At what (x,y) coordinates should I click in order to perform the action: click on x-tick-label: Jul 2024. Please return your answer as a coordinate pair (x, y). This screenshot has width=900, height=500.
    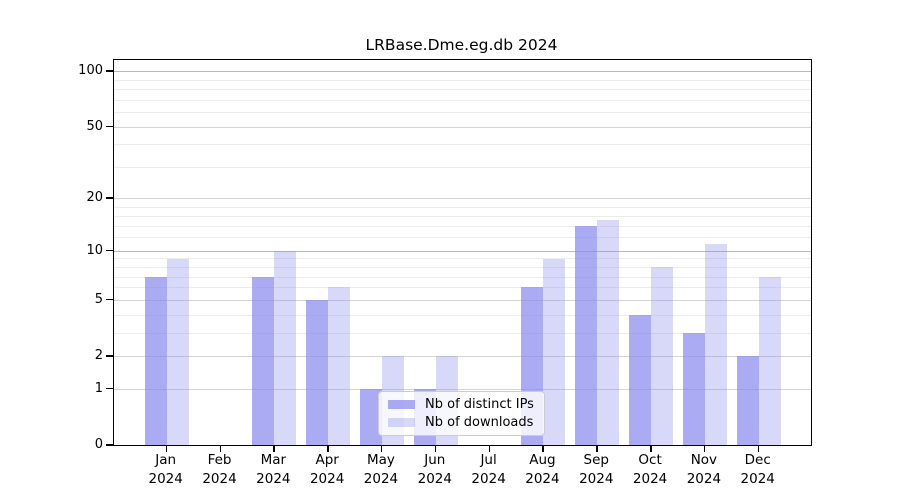
    Looking at the image, I should click on (488, 469).